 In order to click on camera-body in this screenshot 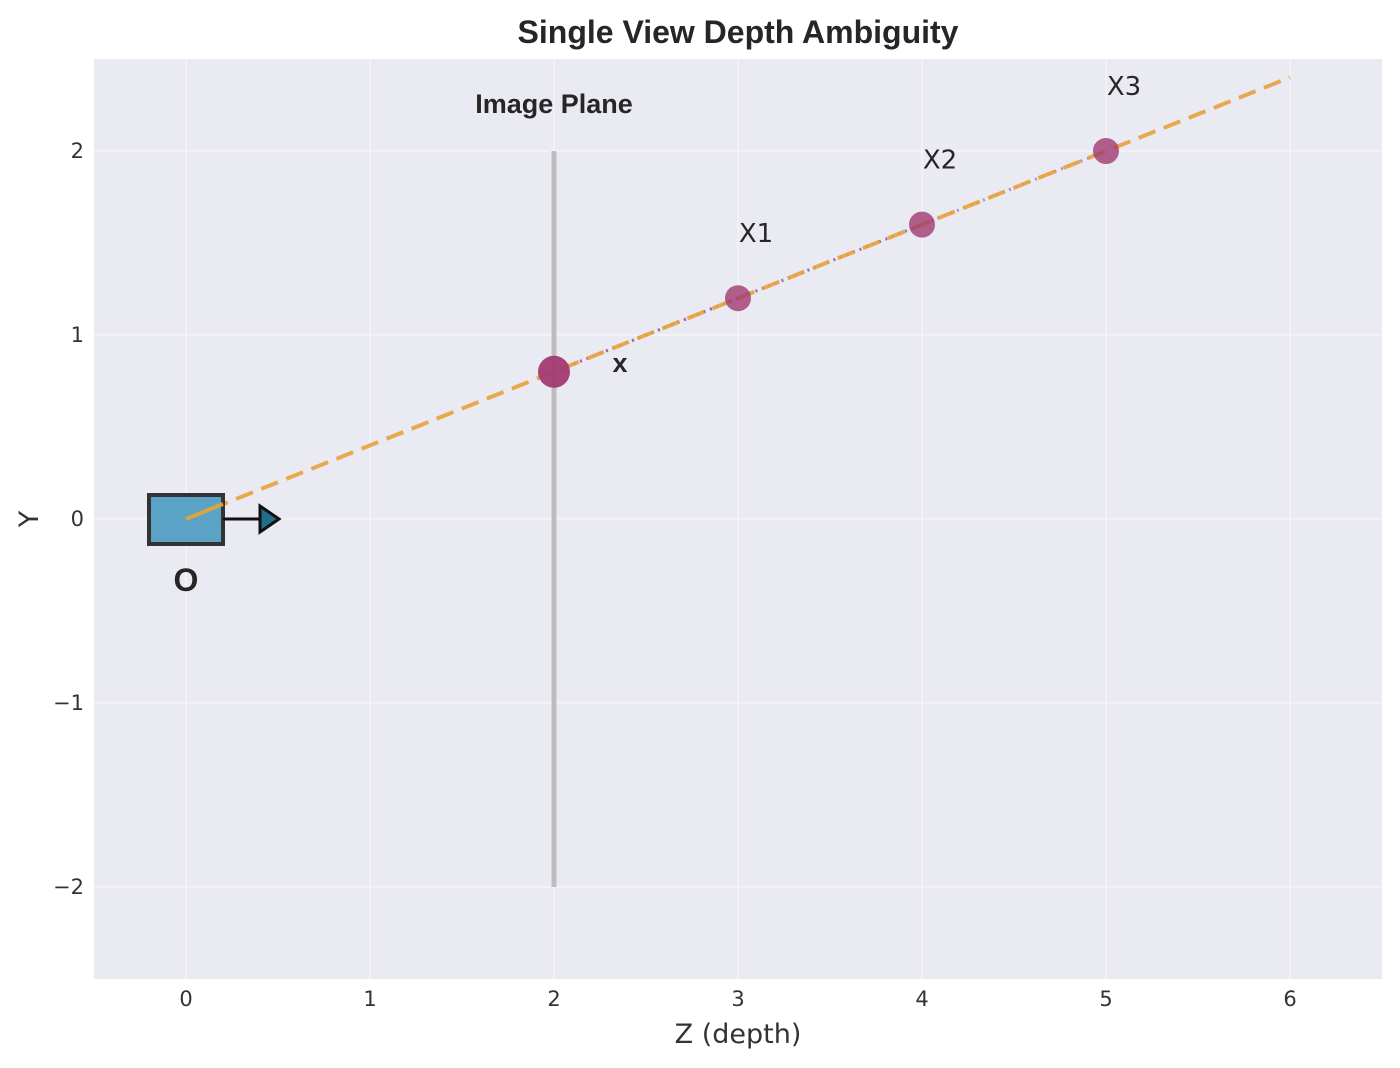, I will do `click(186, 519)`.